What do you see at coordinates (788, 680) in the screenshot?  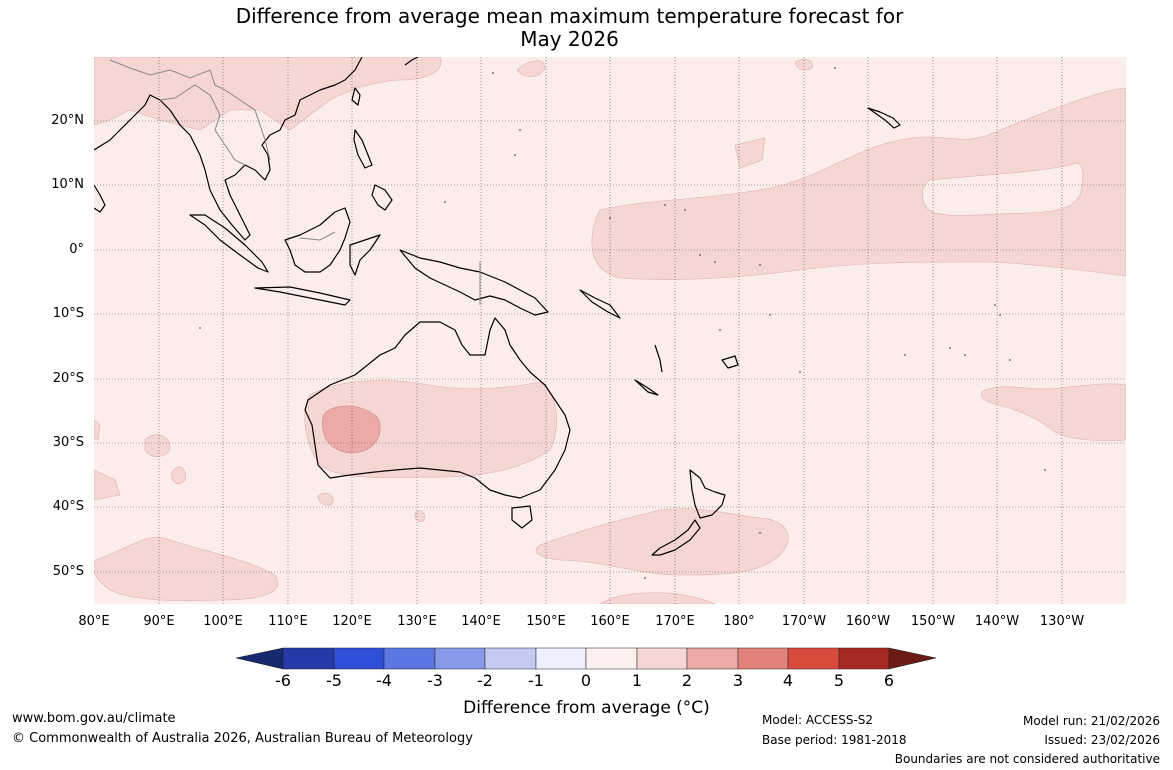 I see `colorbar-tick: 4` at bounding box center [788, 680].